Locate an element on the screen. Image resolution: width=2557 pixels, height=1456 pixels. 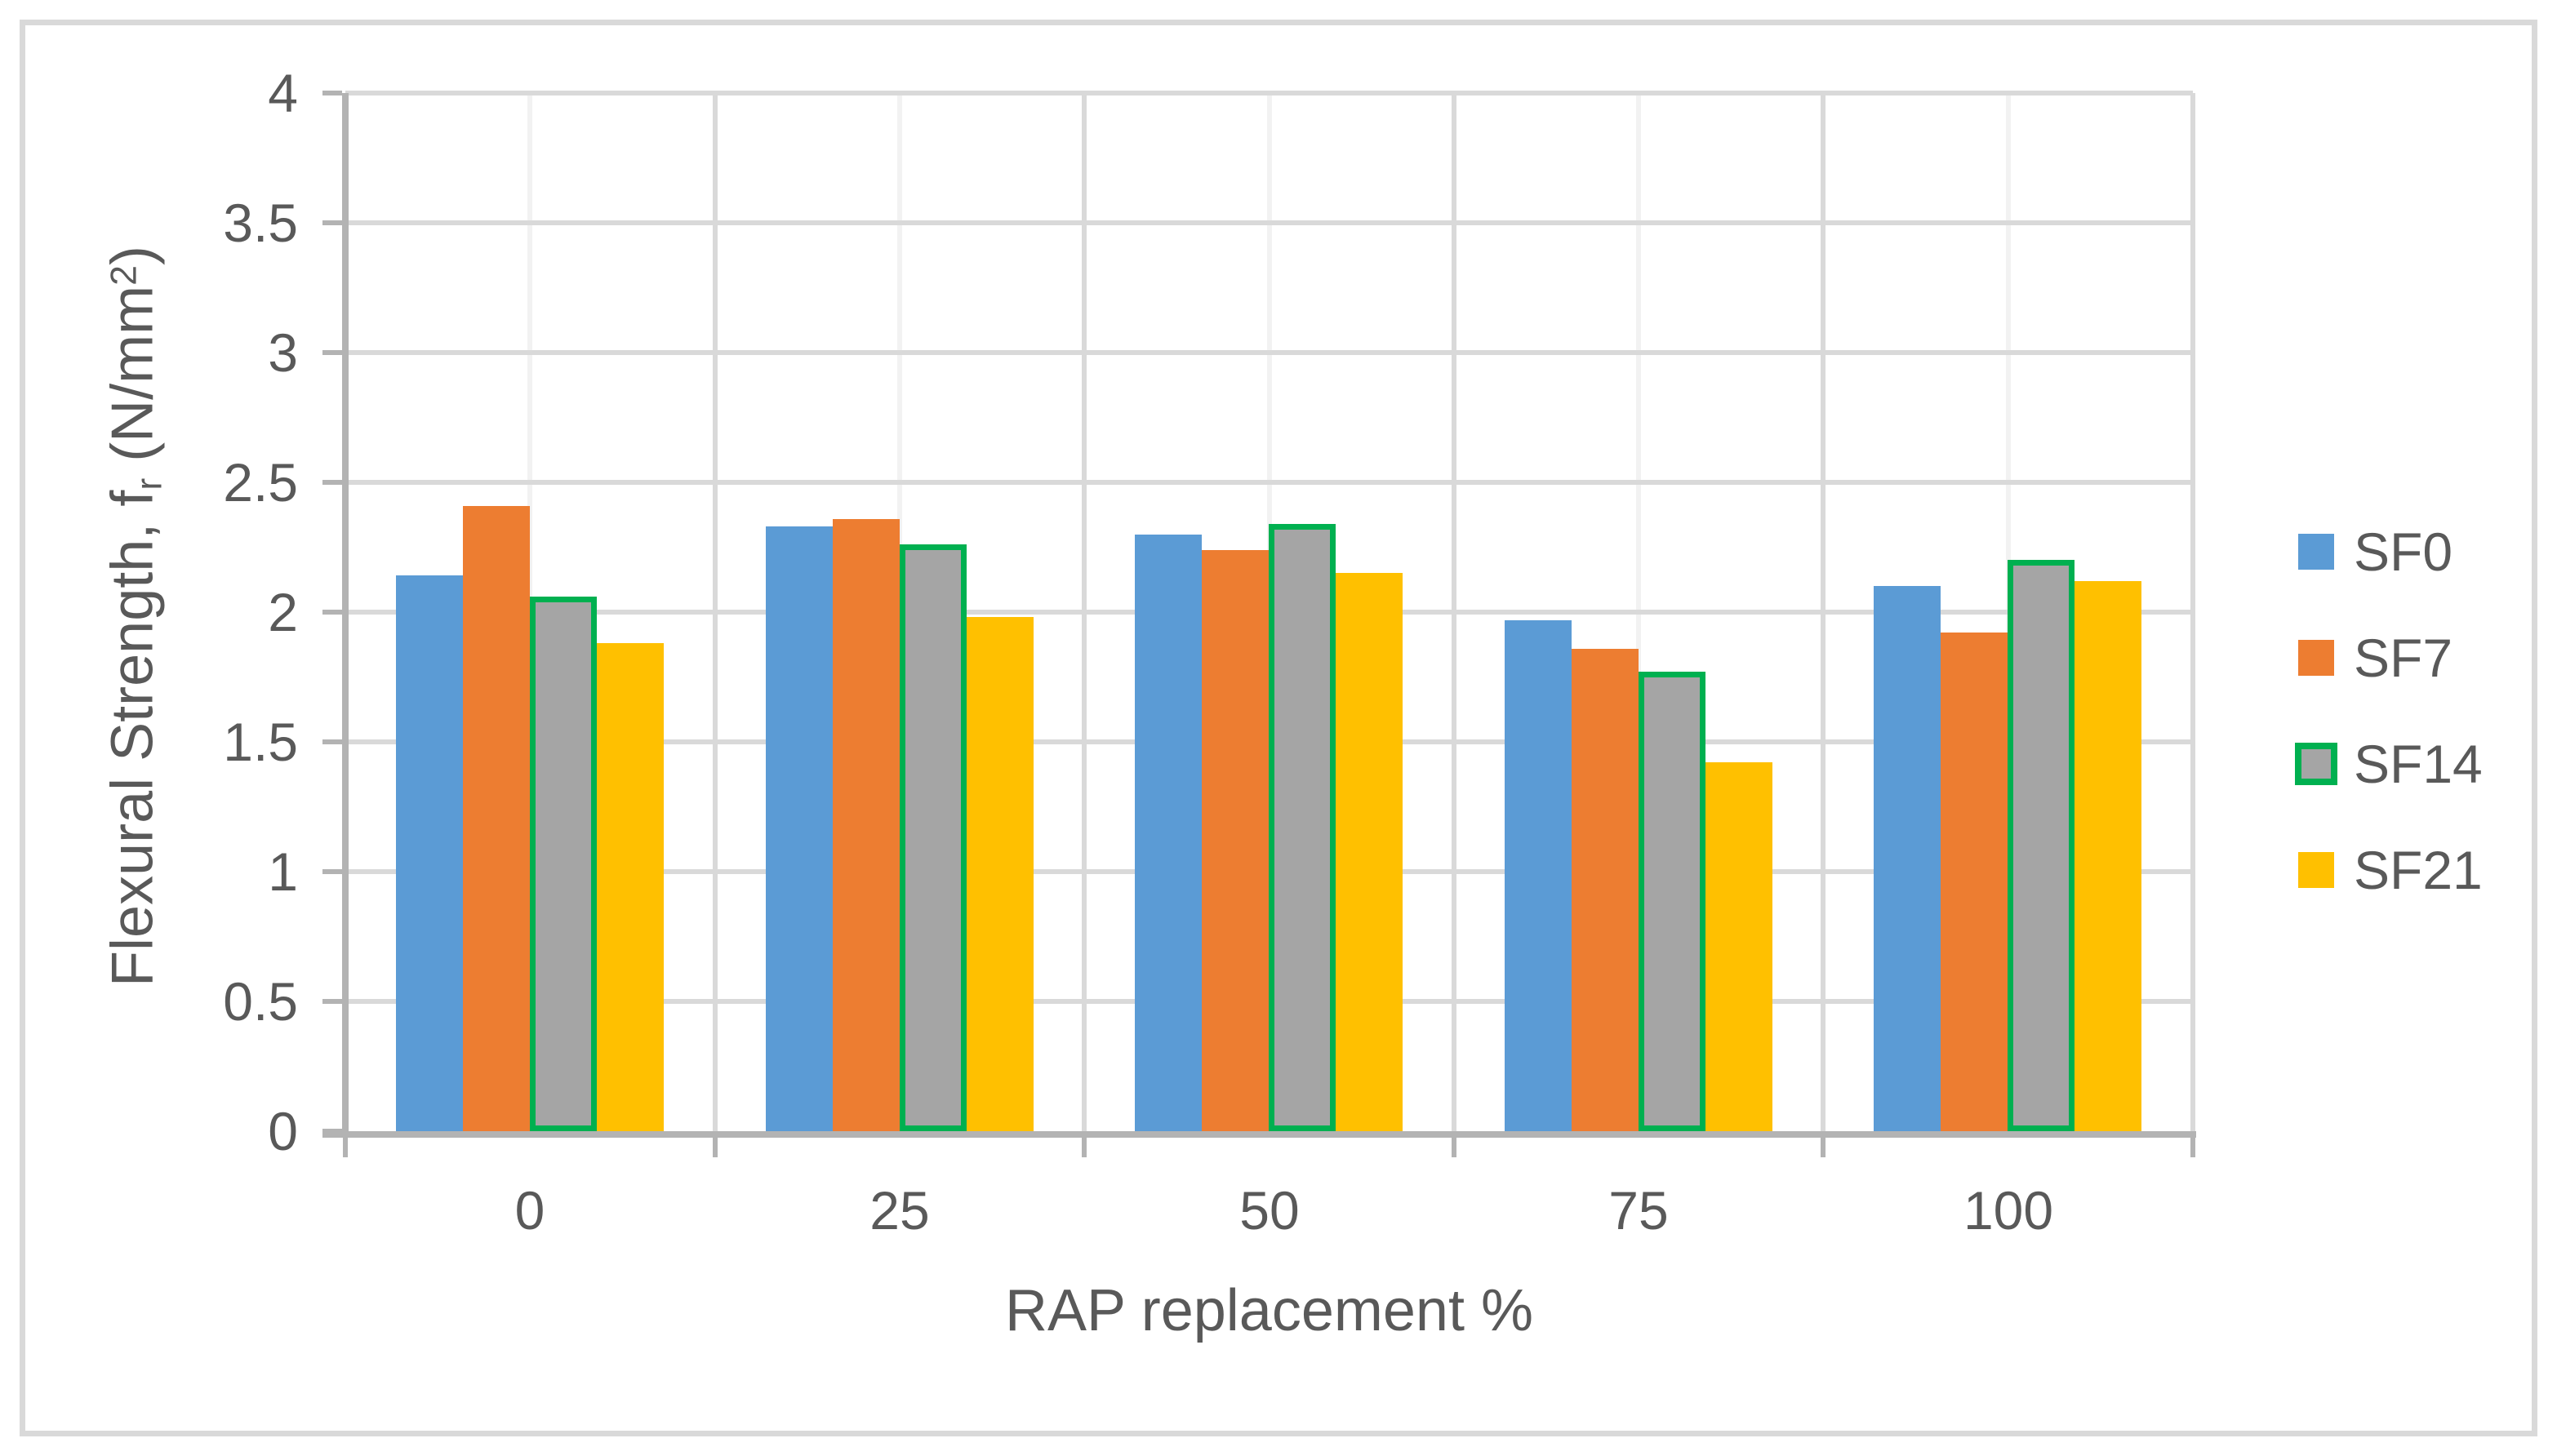
y-axis-tick-label: 4 is located at coordinates (283, 93).